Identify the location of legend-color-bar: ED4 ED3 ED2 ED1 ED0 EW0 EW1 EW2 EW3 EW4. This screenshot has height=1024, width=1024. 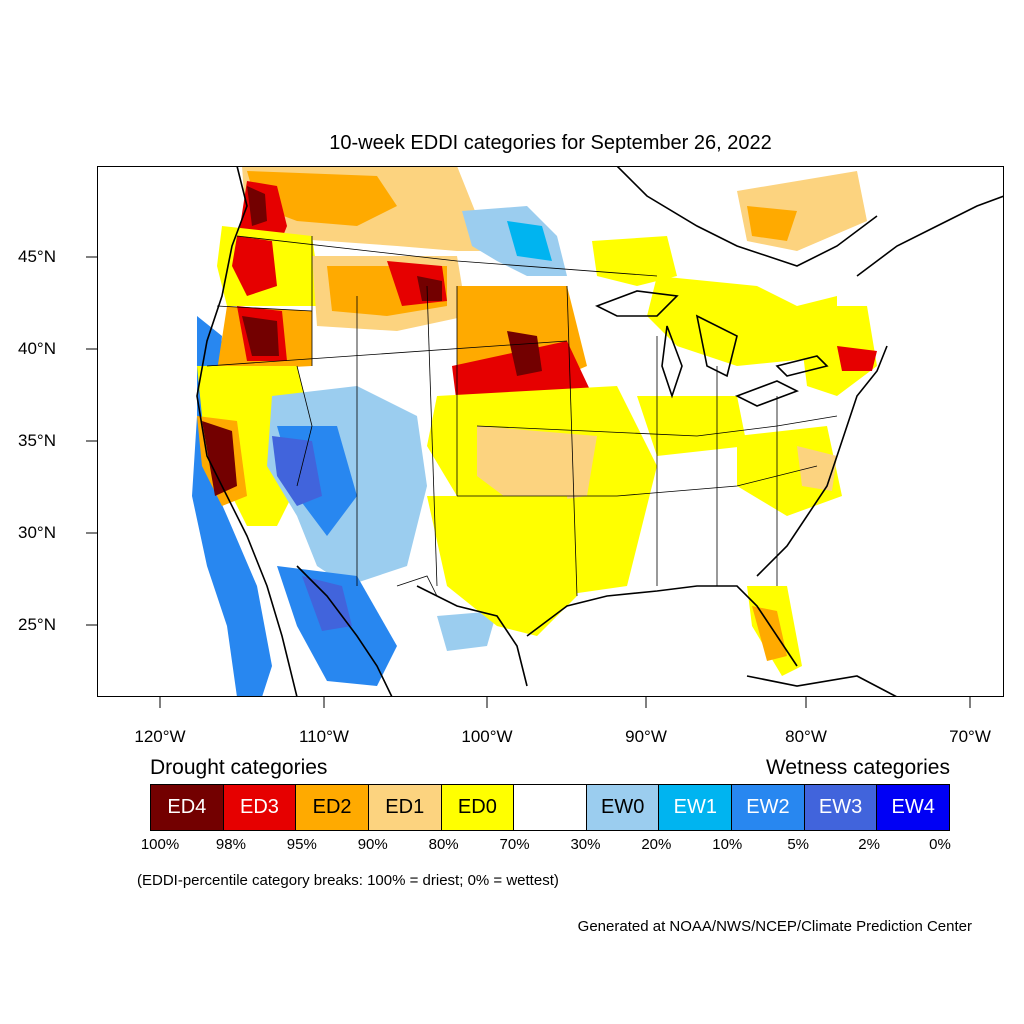
(550, 807).